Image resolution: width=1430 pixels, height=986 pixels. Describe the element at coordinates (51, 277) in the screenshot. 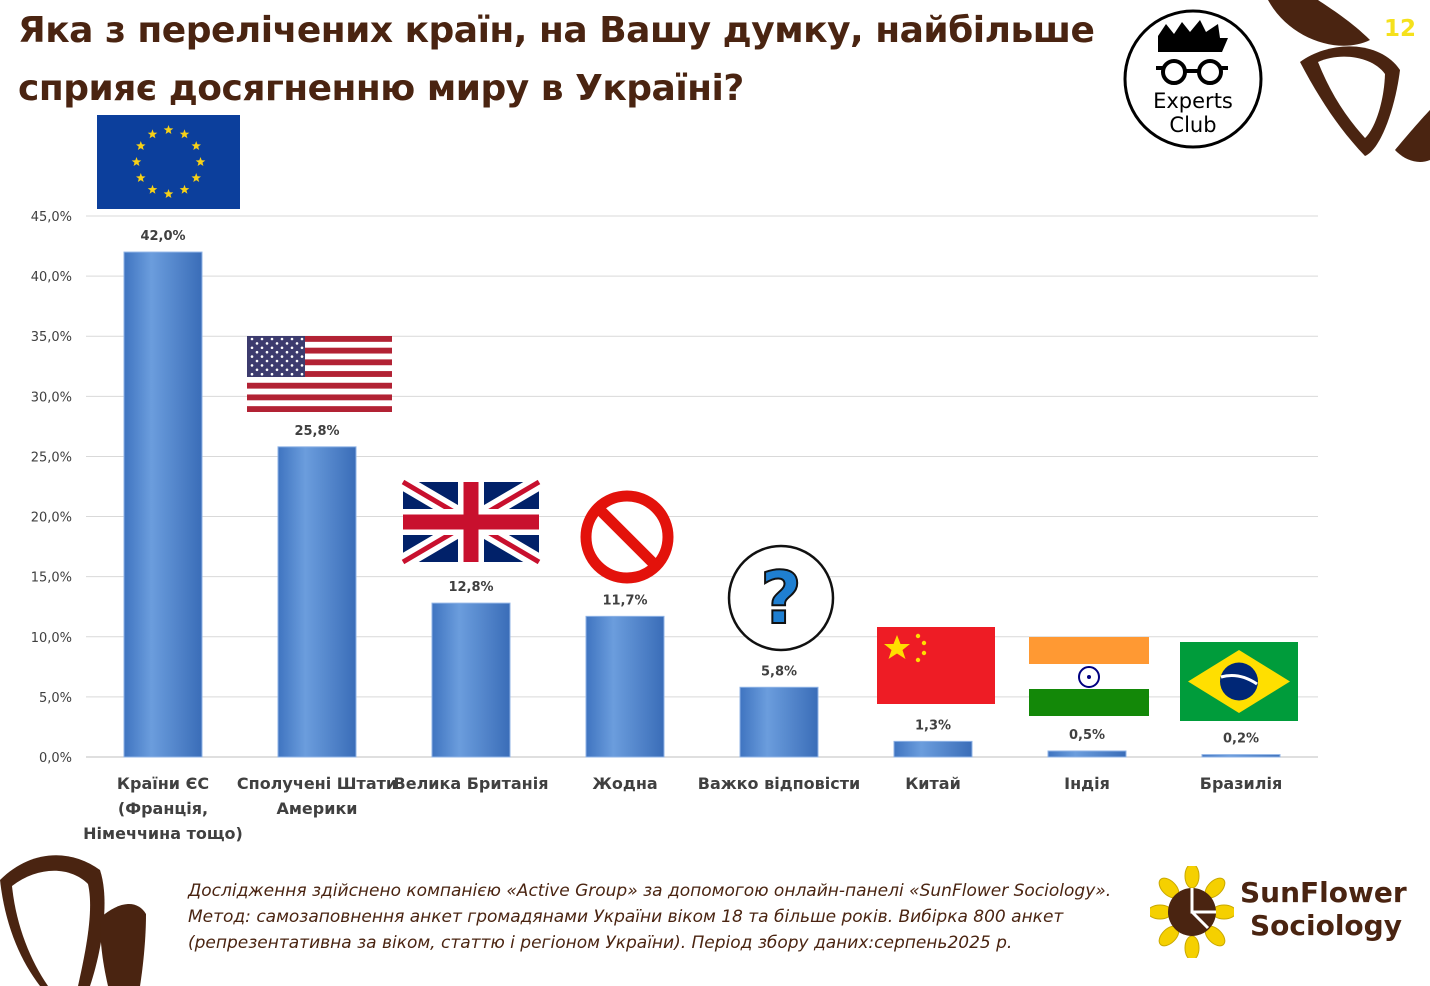

I see `y-tick-label: 40,0%` at that location.